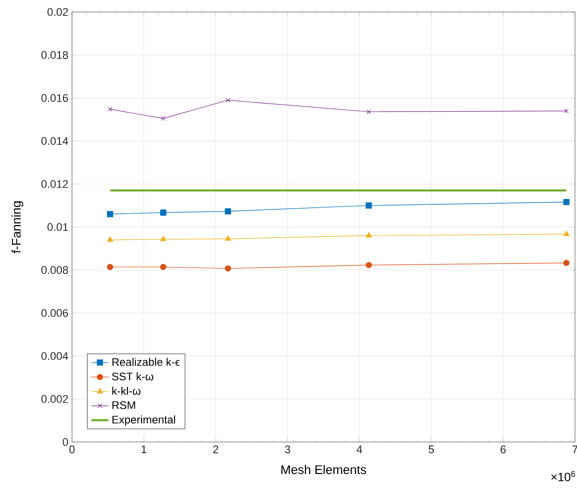 The image size is (577, 493). I want to click on y-tick-label: 0.006, so click(54, 313).